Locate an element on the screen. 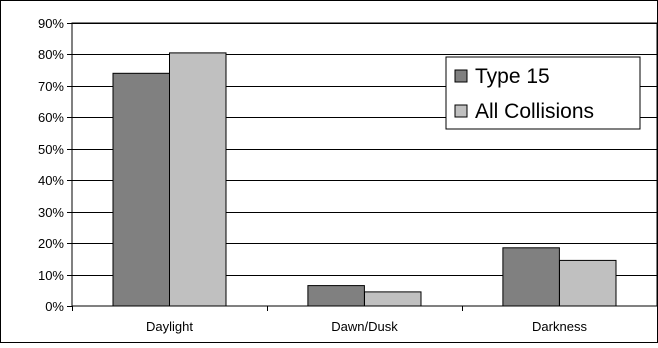  legend-swatch-all-collisions is located at coordinates (461, 111).